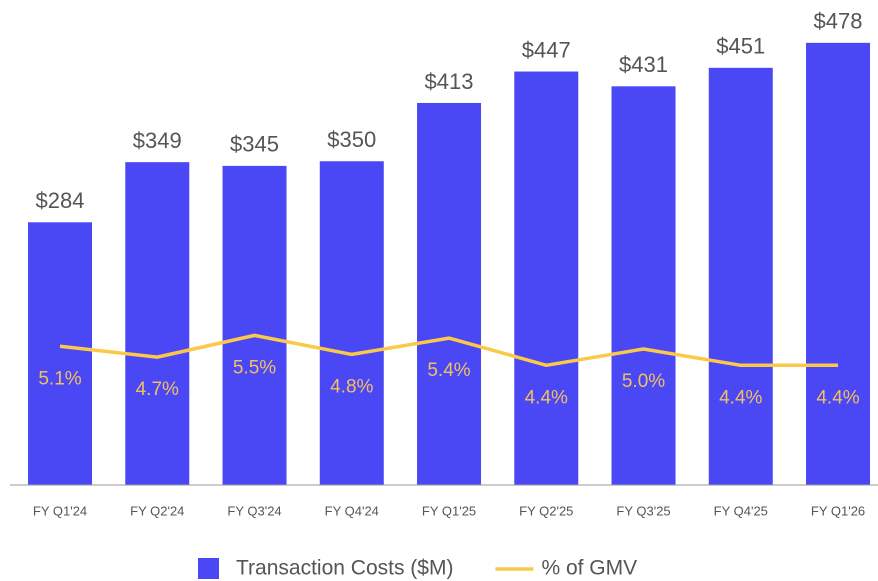 The width and height of the screenshot is (878, 581). What do you see at coordinates (254, 367) in the screenshot?
I see `line-value-label: 5.5%` at bounding box center [254, 367].